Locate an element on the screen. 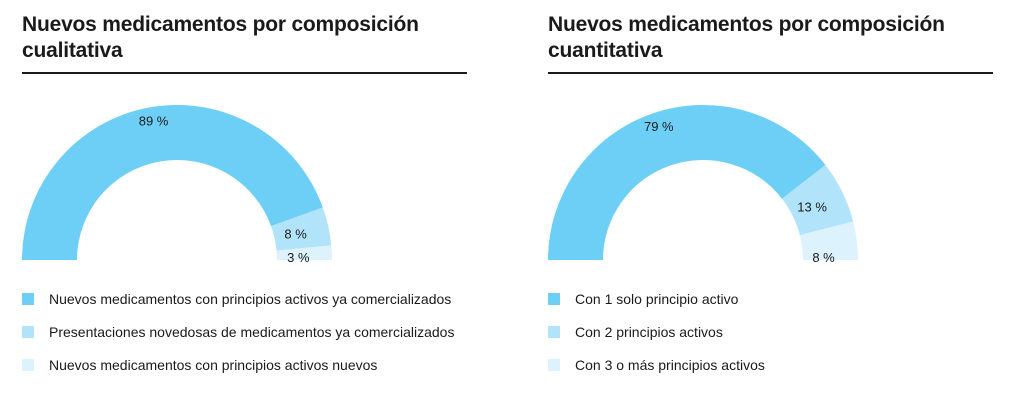 The image size is (1024, 405). legend-item: Con 2 principios activos is located at coordinates (773, 339).